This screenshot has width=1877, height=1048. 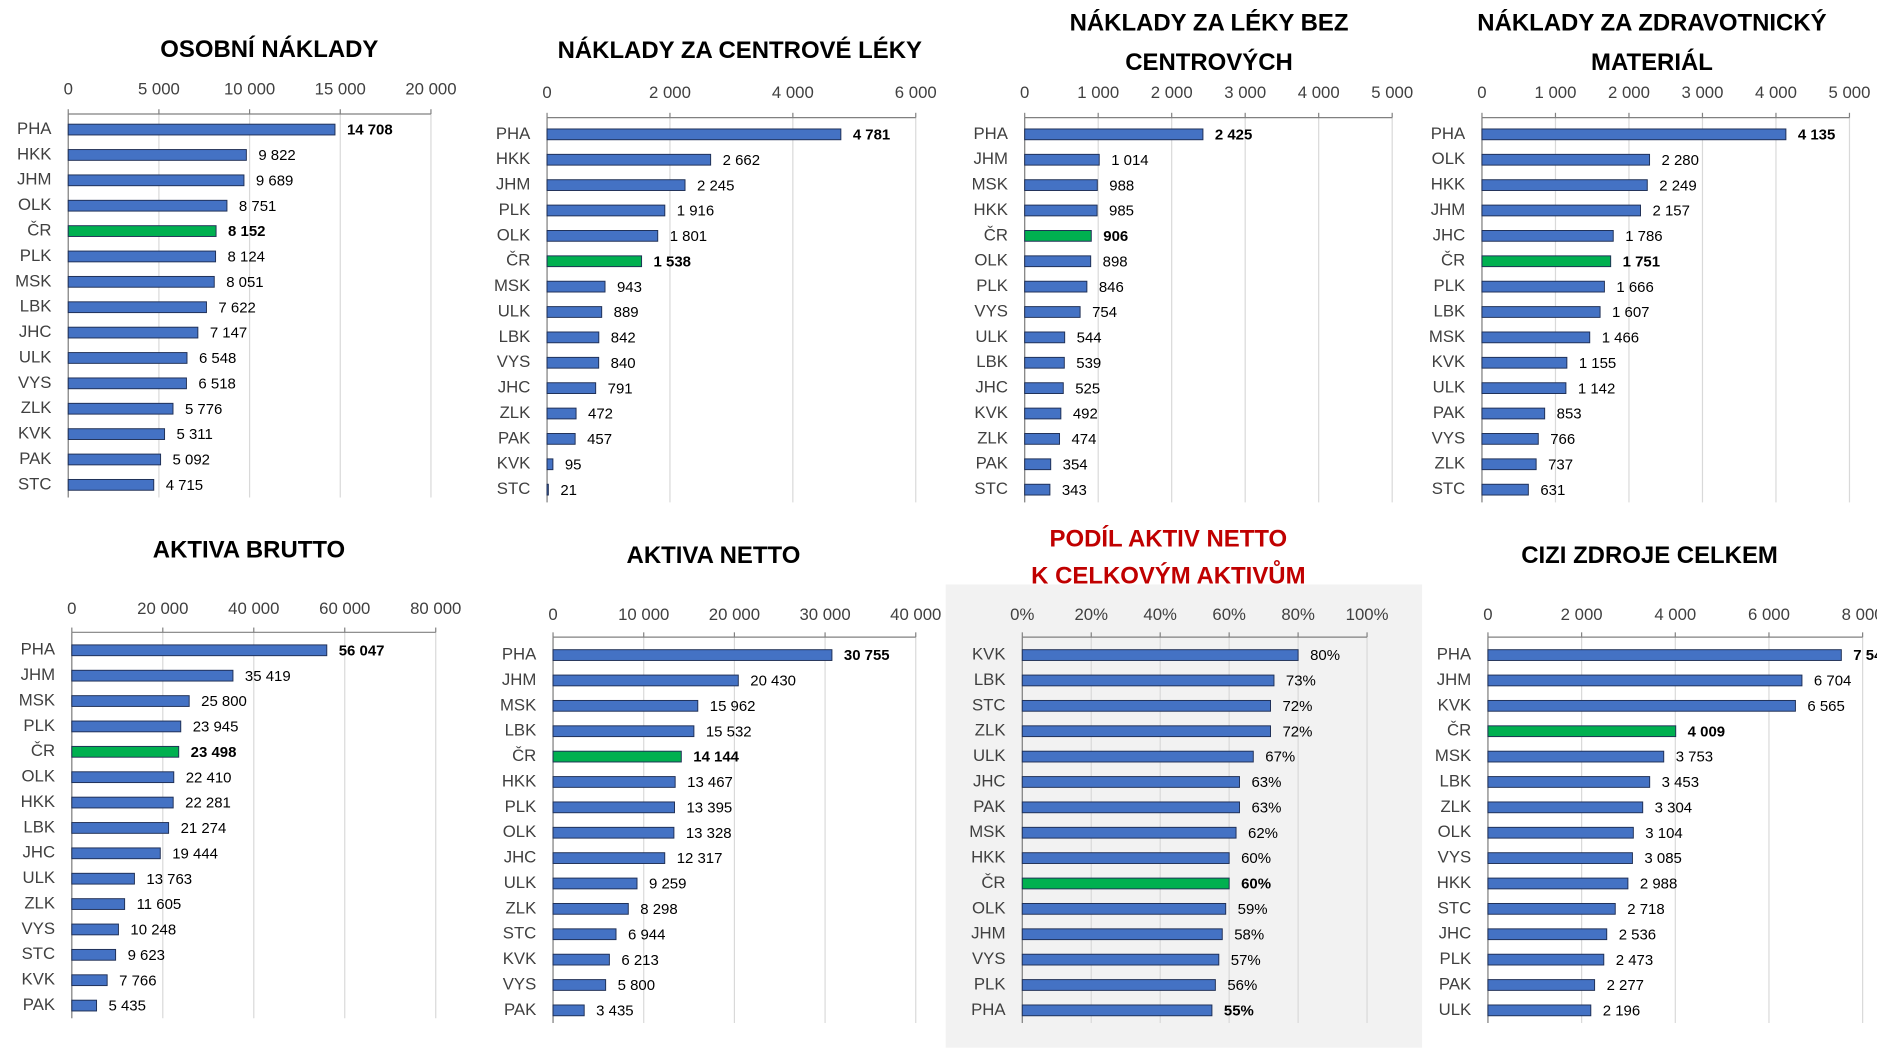 What do you see at coordinates (1677, 185) in the screenshot?
I see `value-label: 2 249` at bounding box center [1677, 185].